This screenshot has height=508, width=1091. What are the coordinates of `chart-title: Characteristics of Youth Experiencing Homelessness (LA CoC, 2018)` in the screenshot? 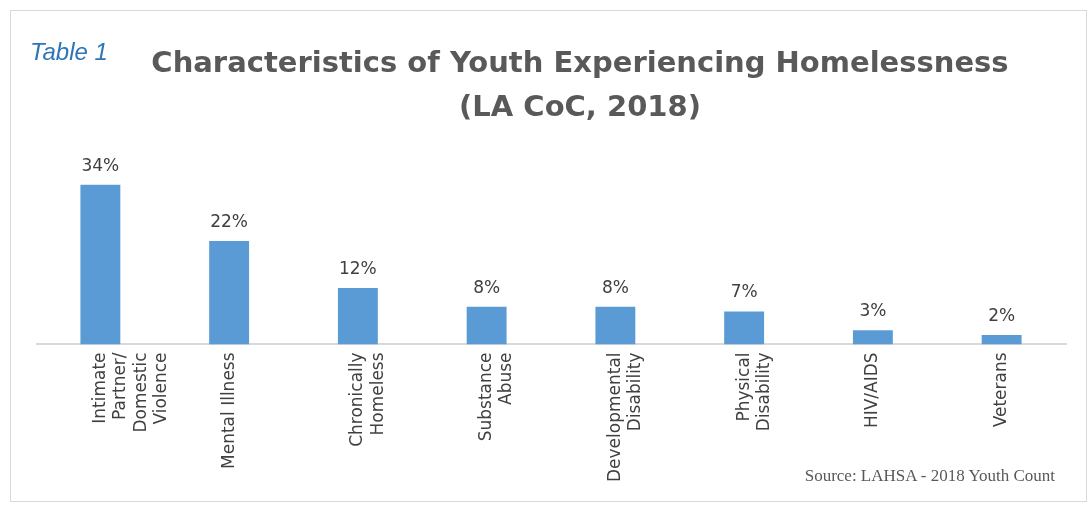 It's located at (580, 84).